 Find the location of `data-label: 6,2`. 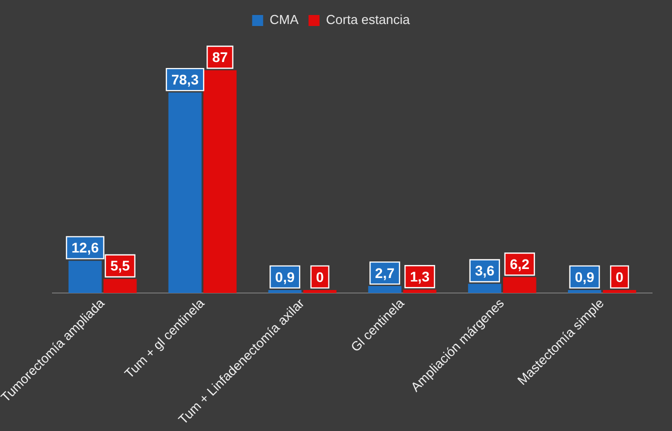

data-label: 6,2 is located at coordinates (520, 264).